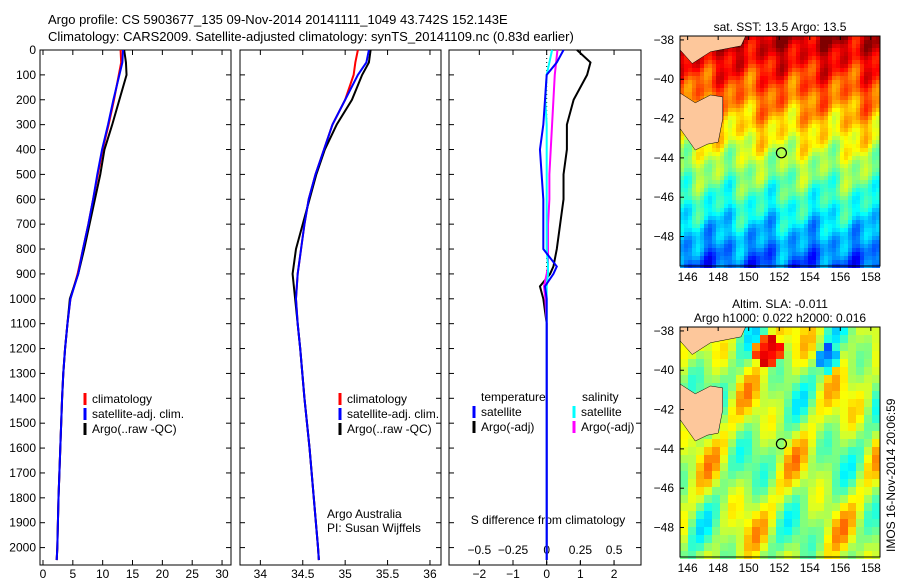  I want to click on y-tick-label: 600, so click(26, 199).